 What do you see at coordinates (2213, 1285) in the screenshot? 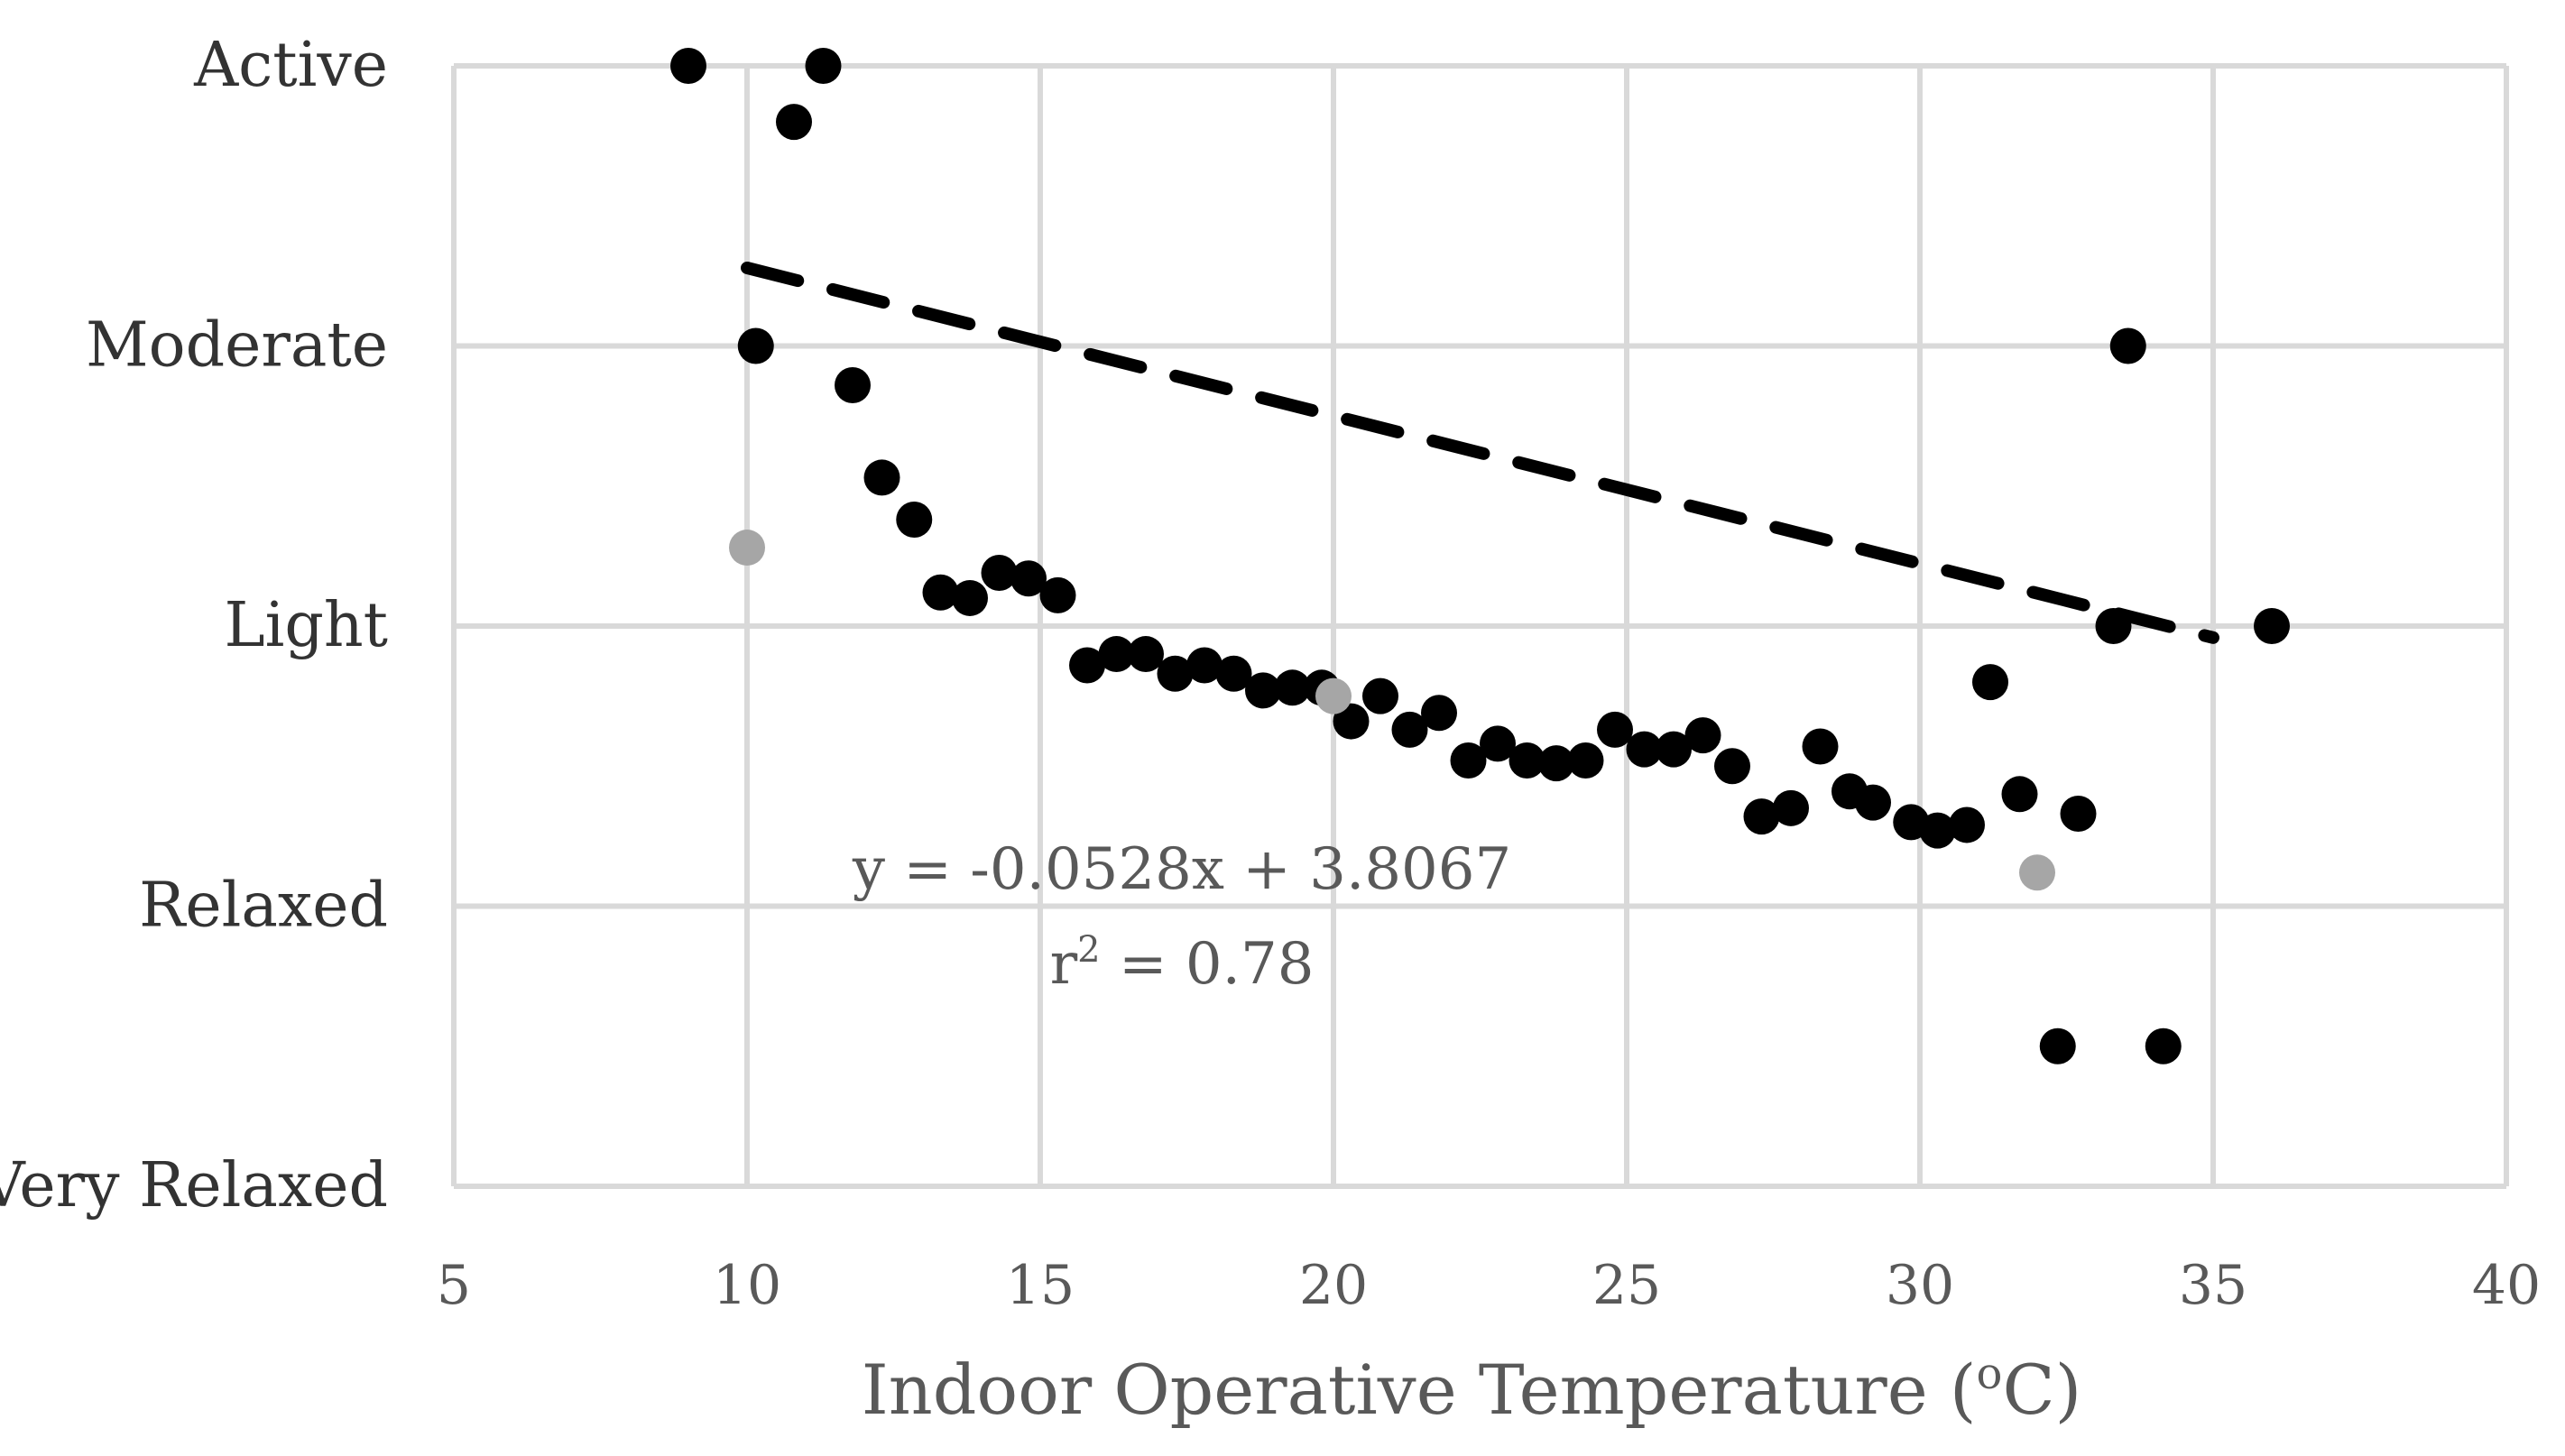
I see `x-tick-label: 35` at bounding box center [2213, 1285].